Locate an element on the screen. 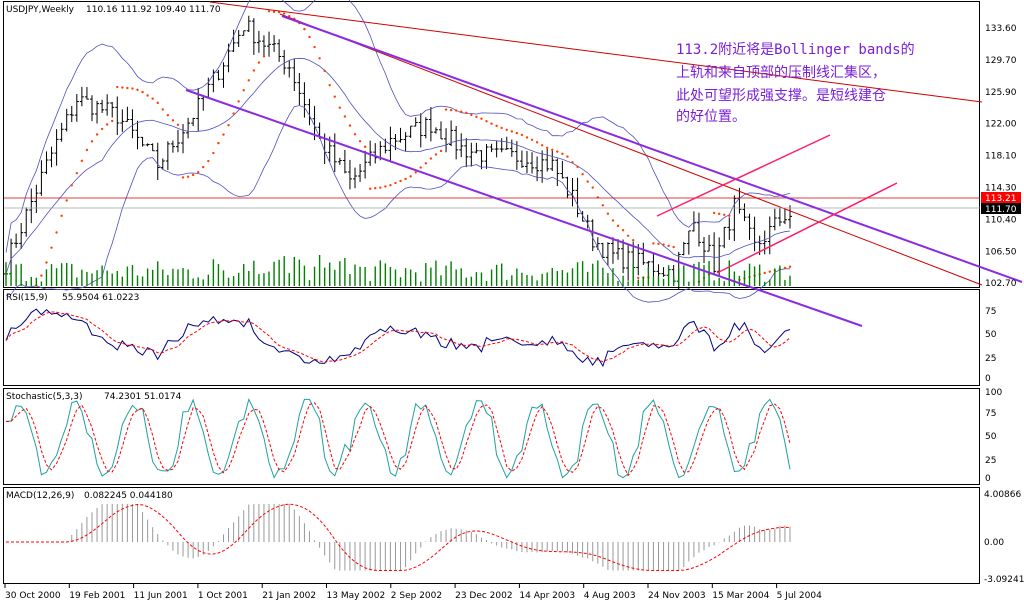 This screenshot has height=601, width=1024. x-tick-label: 2 Sep 2002 is located at coordinates (416, 596).